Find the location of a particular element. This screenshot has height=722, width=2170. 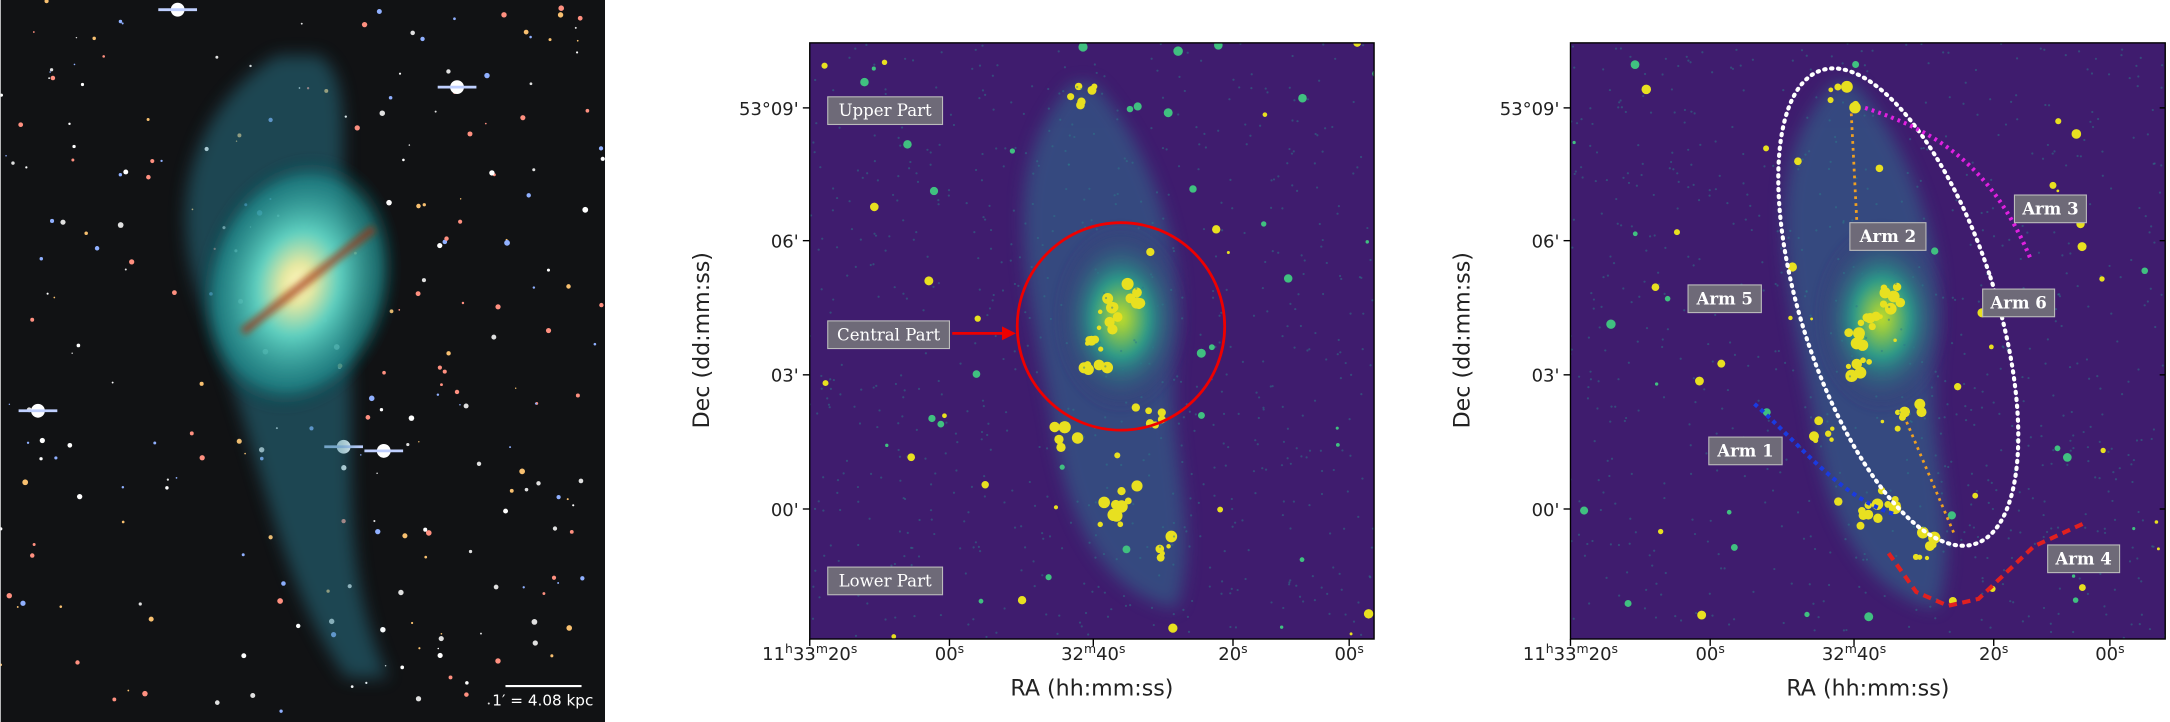

y-tick-label: 03' is located at coordinates (785, 376).